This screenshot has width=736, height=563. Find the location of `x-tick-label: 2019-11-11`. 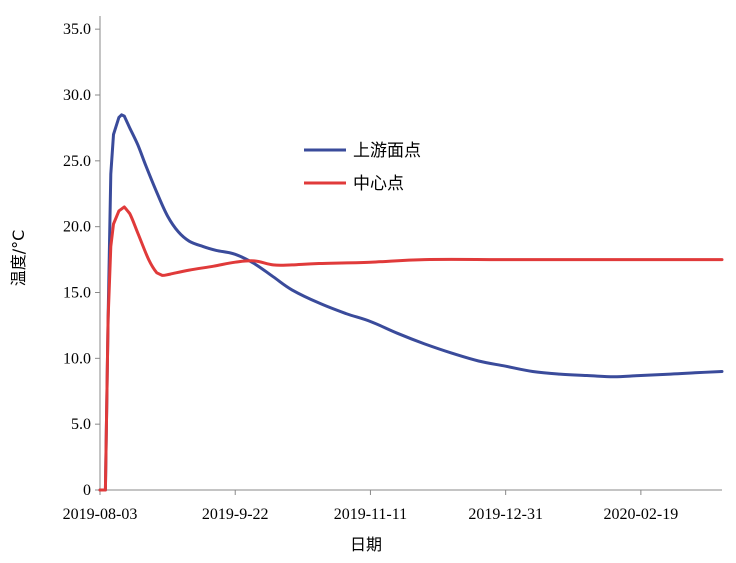

x-tick-label: 2019-11-11 is located at coordinates (370, 514).